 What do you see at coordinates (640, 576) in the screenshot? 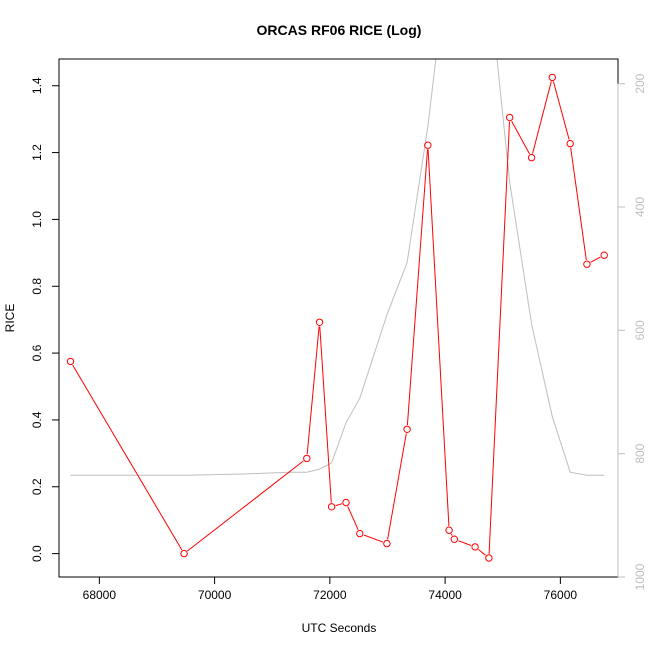
I see `y2-tick-label: 1000` at bounding box center [640, 576].